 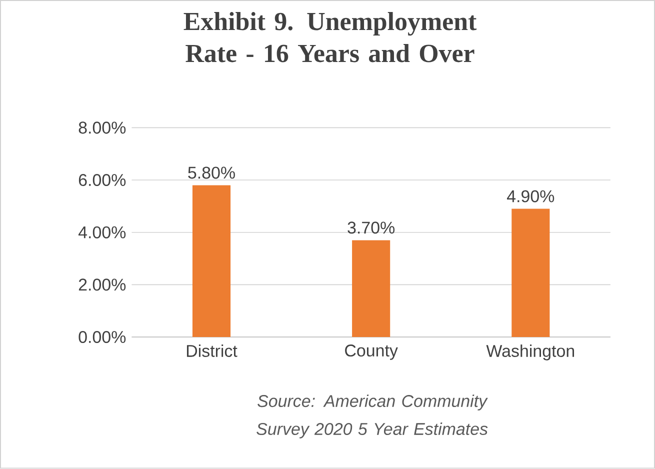 What do you see at coordinates (330, 37) in the screenshot?
I see `chart-title: Exhibit 9. Unemployment Rate - 16 Years and Over` at bounding box center [330, 37].